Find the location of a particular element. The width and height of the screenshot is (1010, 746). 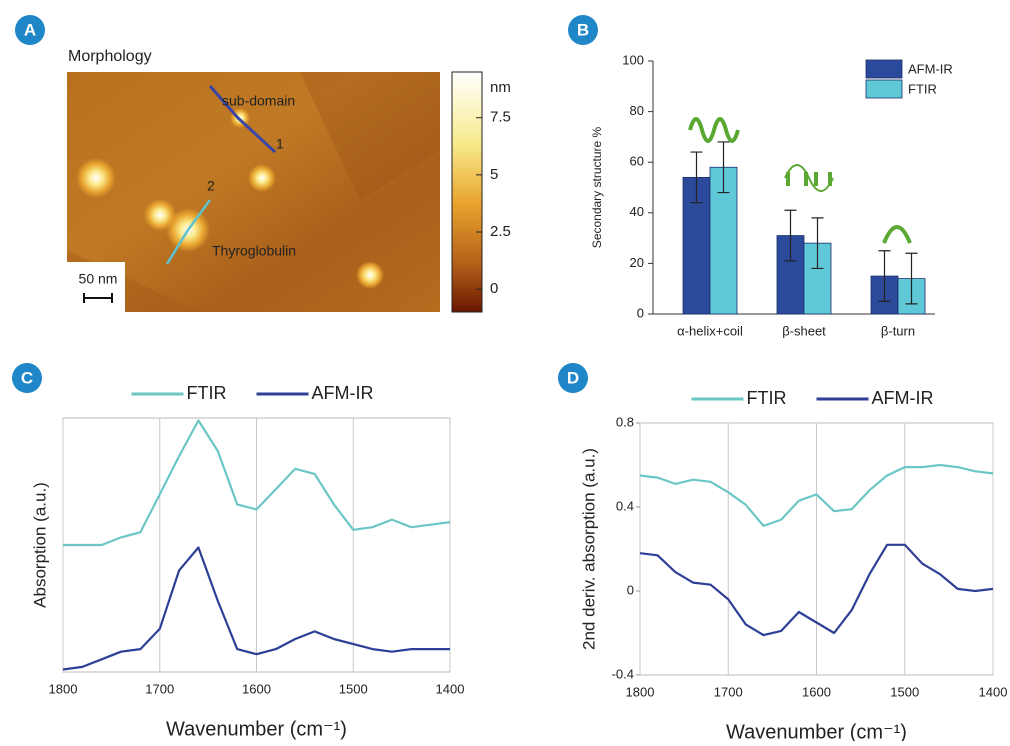

colorbar-tick-label: 5 is located at coordinates (494, 174).